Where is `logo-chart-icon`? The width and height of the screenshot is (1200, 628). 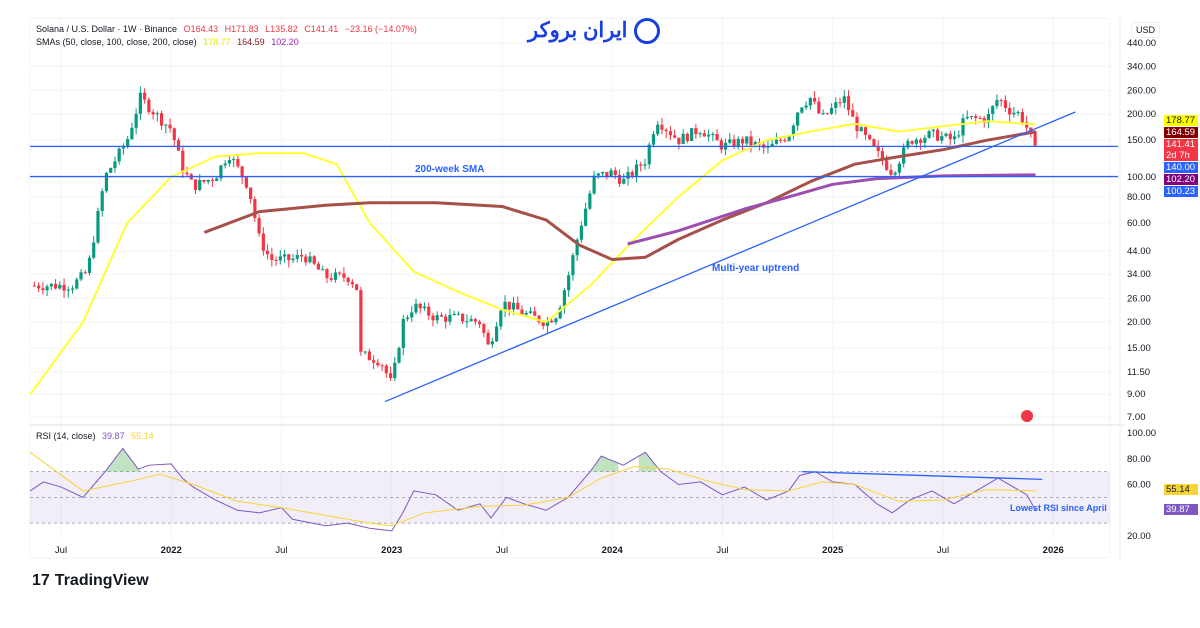 logo-chart-icon is located at coordinates (646, 31).